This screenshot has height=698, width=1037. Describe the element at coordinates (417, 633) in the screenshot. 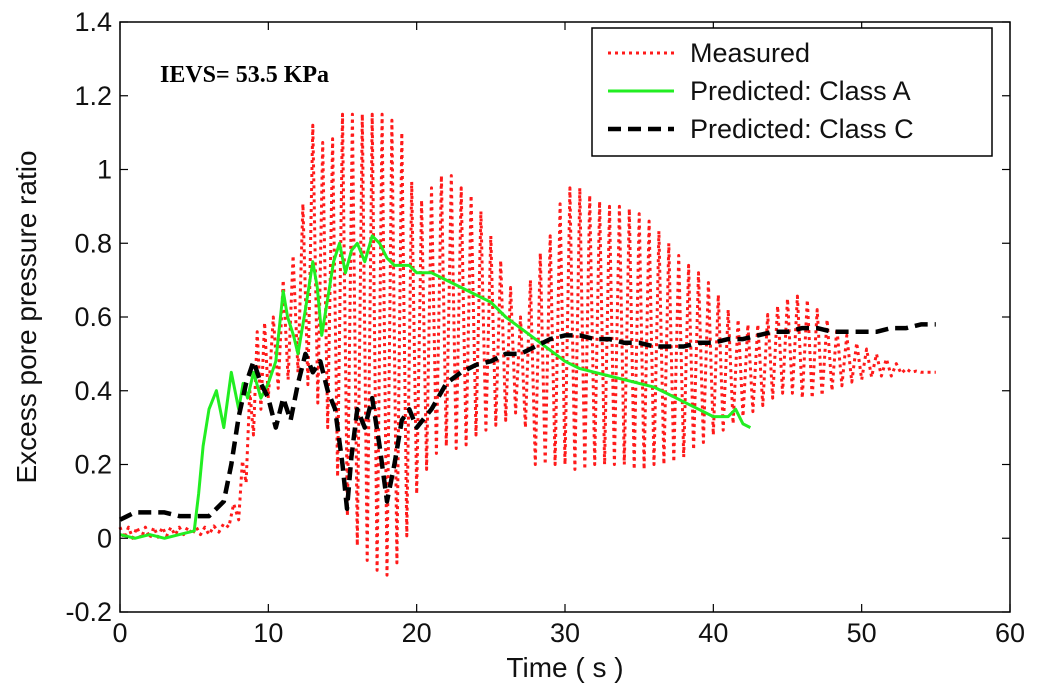

I see `x-tick-label: 20` at that location.